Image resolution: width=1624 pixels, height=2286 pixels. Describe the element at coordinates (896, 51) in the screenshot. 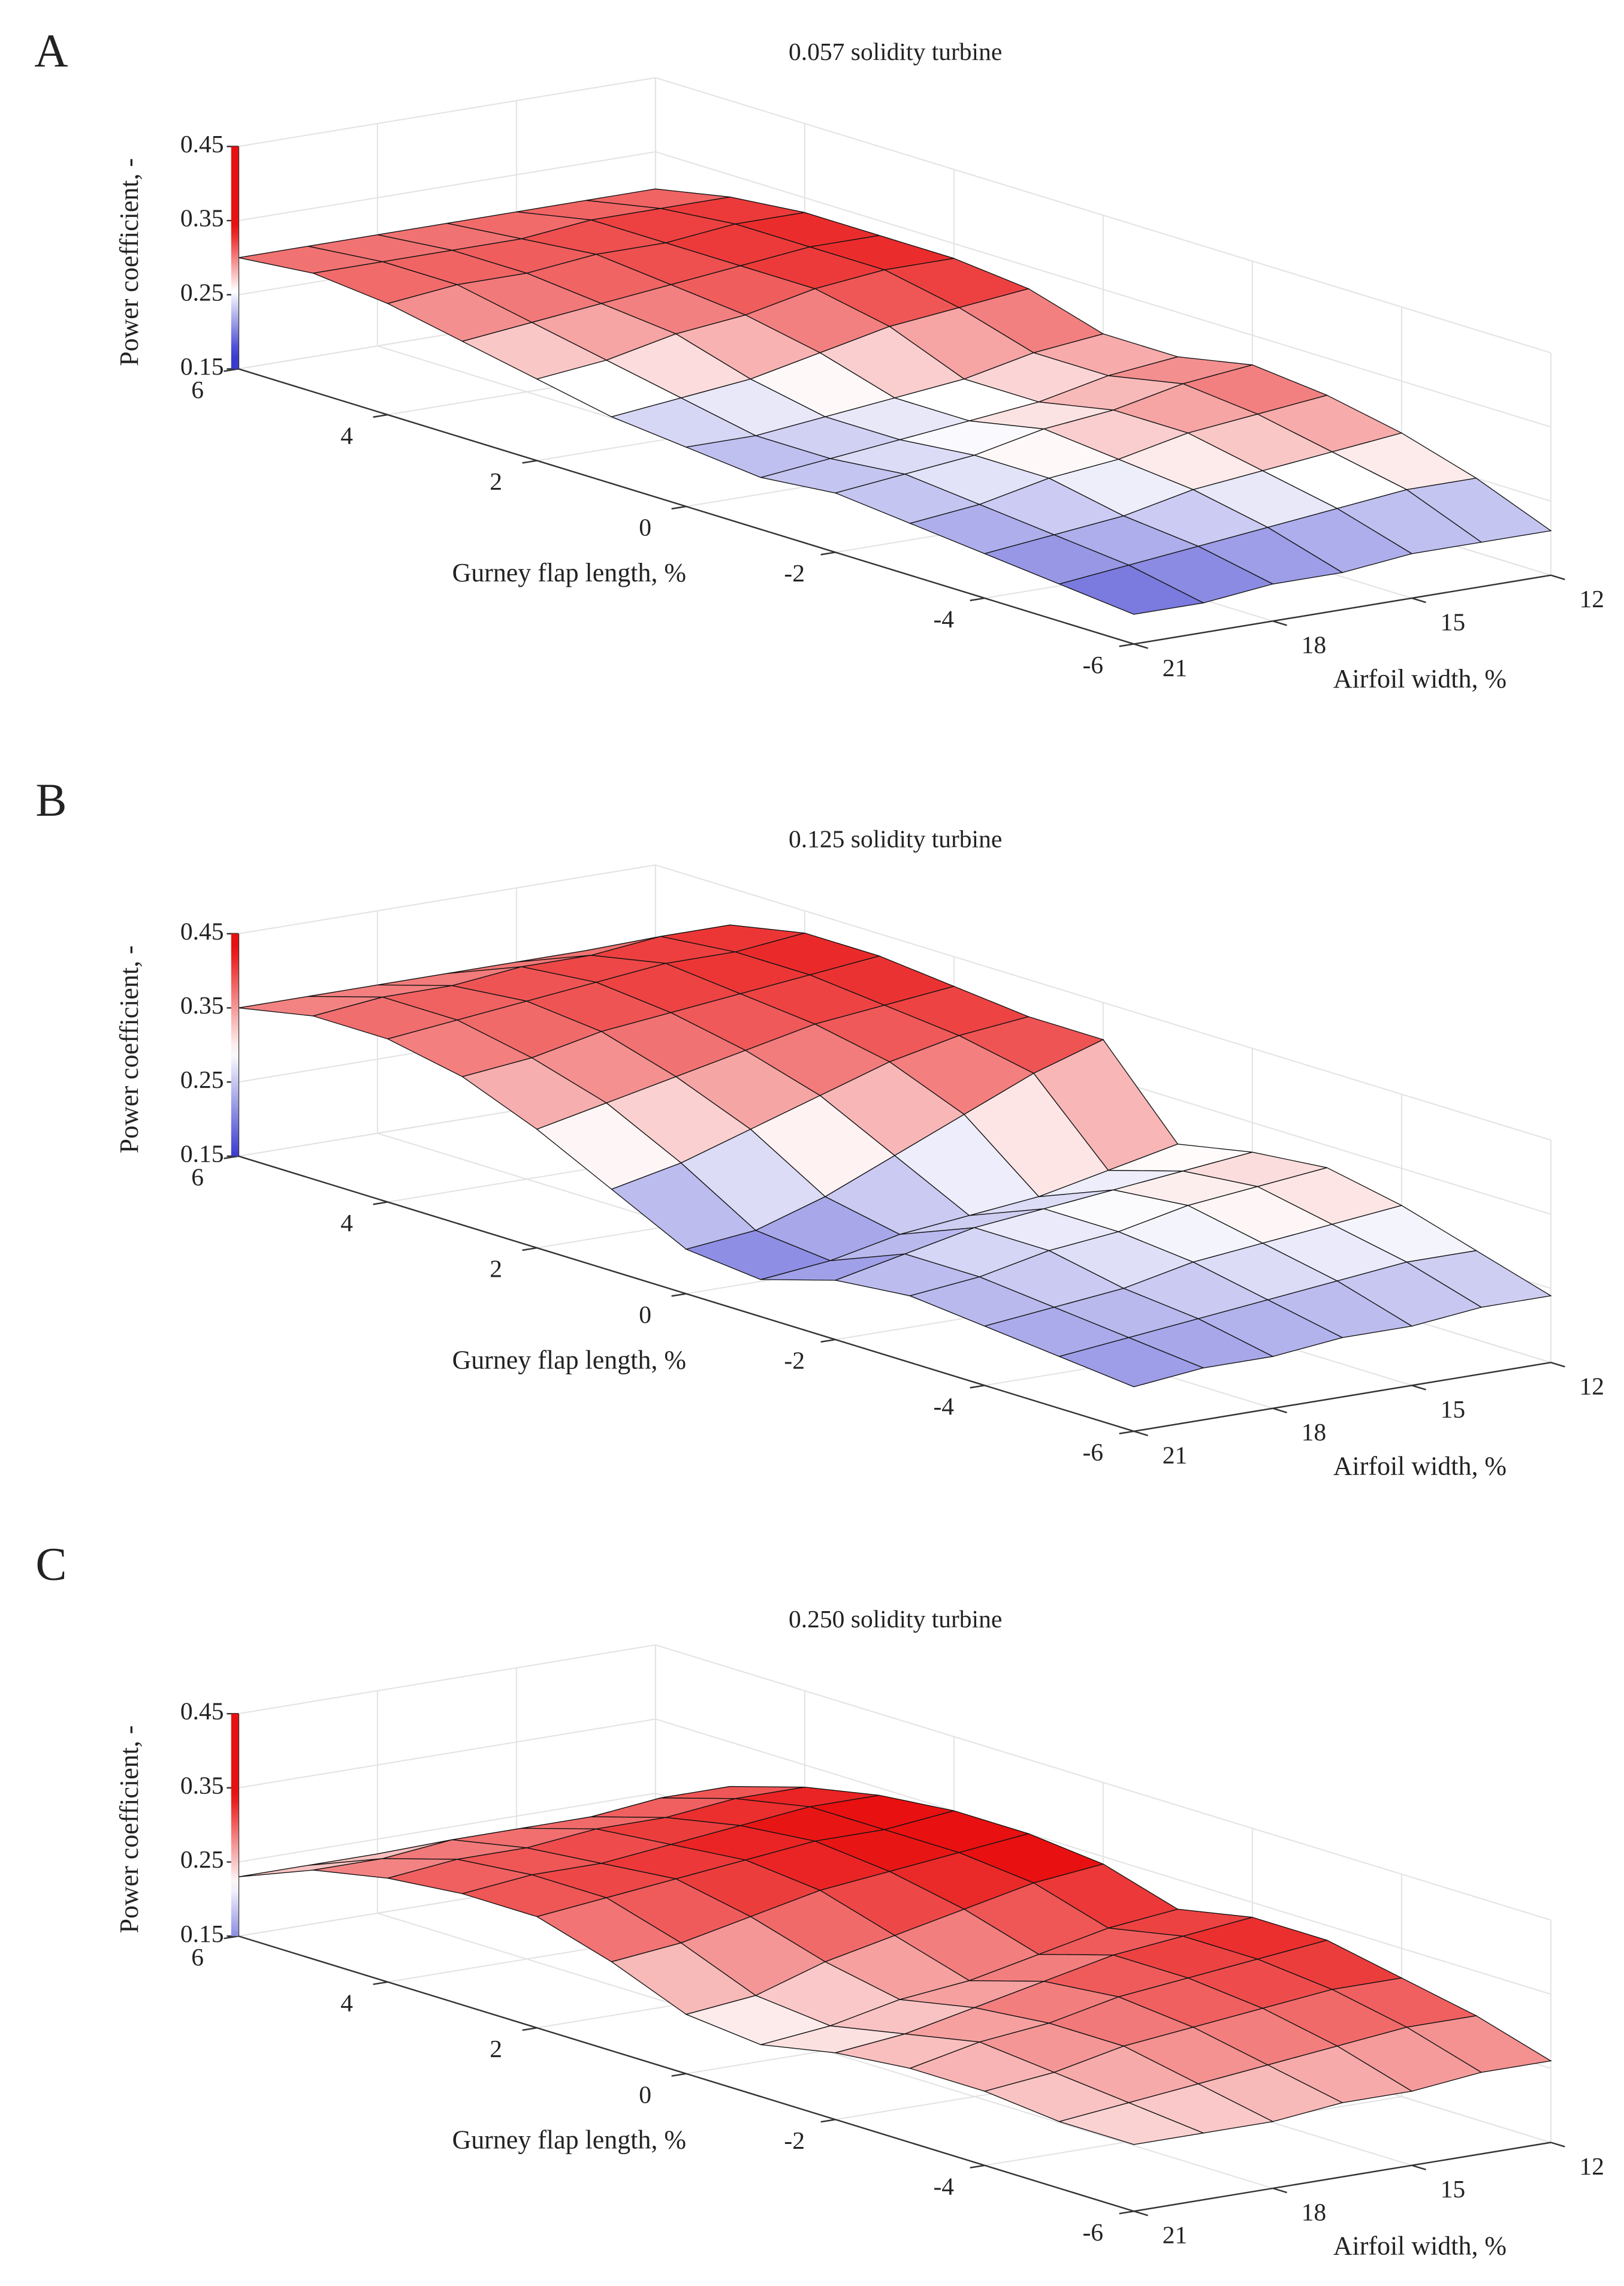

I see `chart-title: 0.057 solidity turbine` at that location.